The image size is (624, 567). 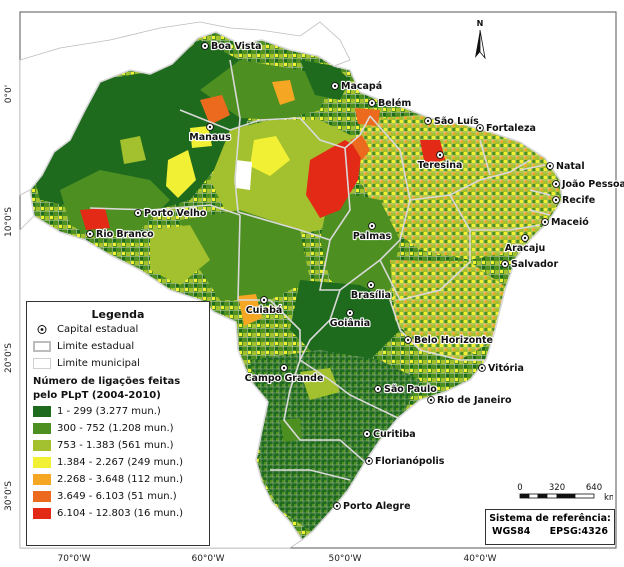 What do you see at coordinates (236, 46) in the screenshot?
I see `capital-label: Boa Vista` at bounding box center [236, 46].